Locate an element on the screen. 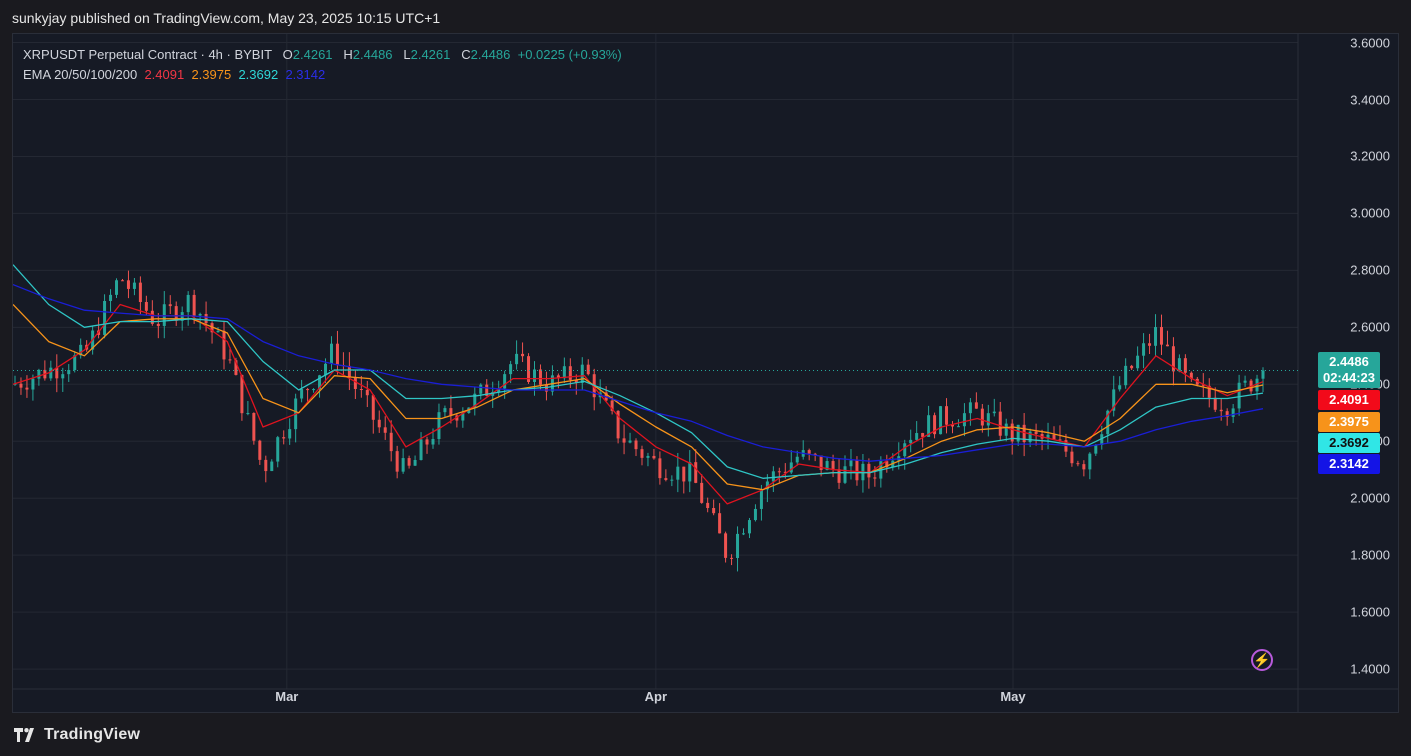 This screenshot has height=756, width=1411. ema100-value: 2.3692 is located at coordinates (258, 74).